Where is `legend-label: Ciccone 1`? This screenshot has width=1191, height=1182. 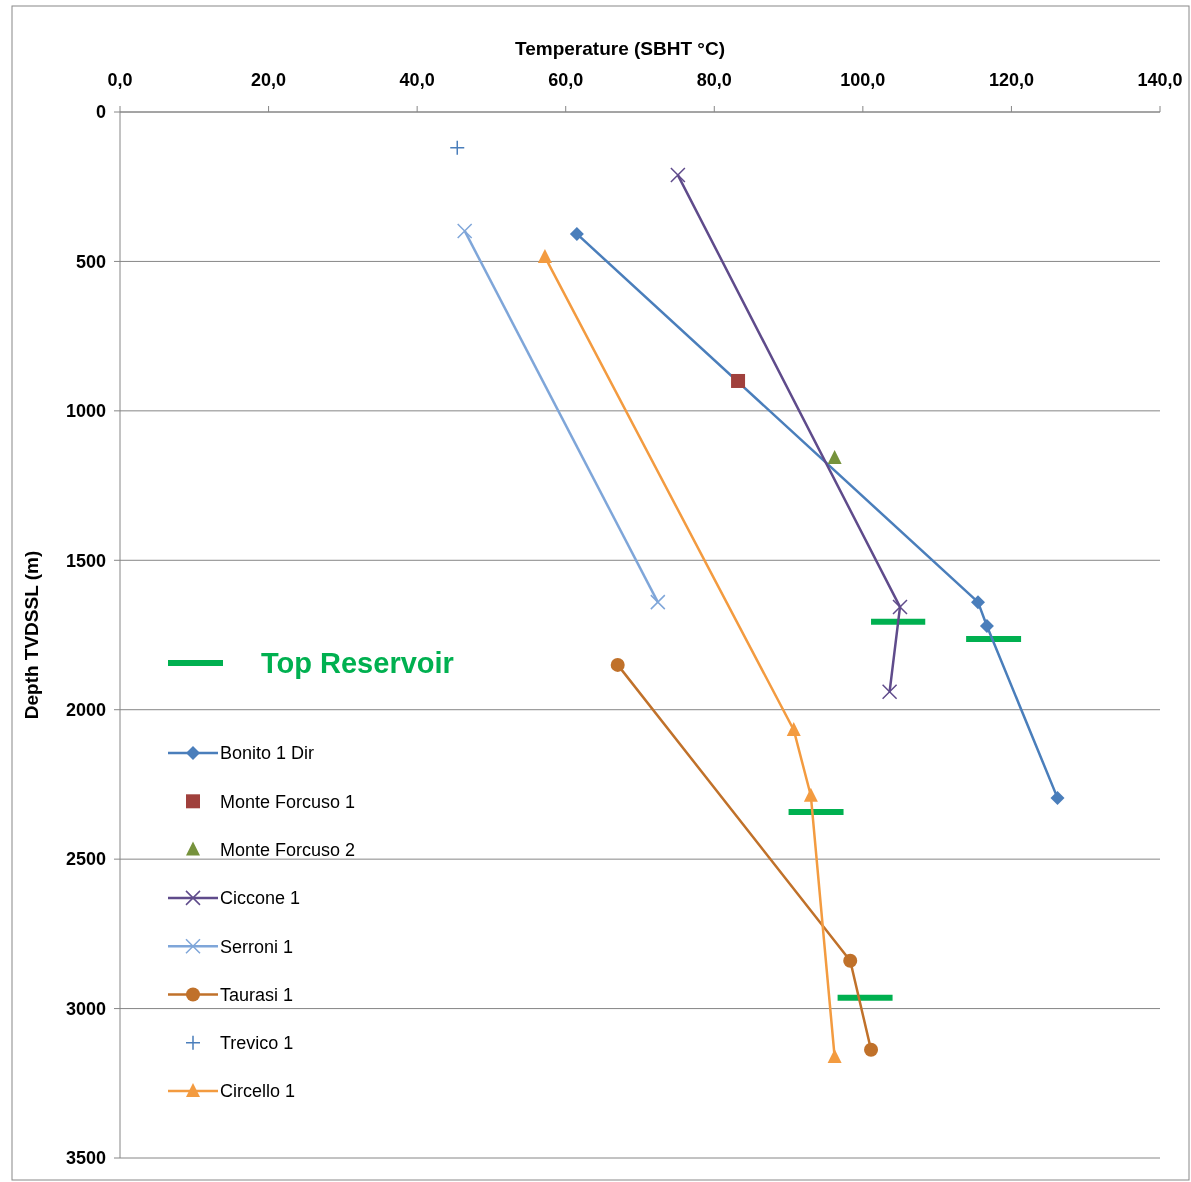 legend-label: Ciccone 1 is located at coordinates (260, 898).